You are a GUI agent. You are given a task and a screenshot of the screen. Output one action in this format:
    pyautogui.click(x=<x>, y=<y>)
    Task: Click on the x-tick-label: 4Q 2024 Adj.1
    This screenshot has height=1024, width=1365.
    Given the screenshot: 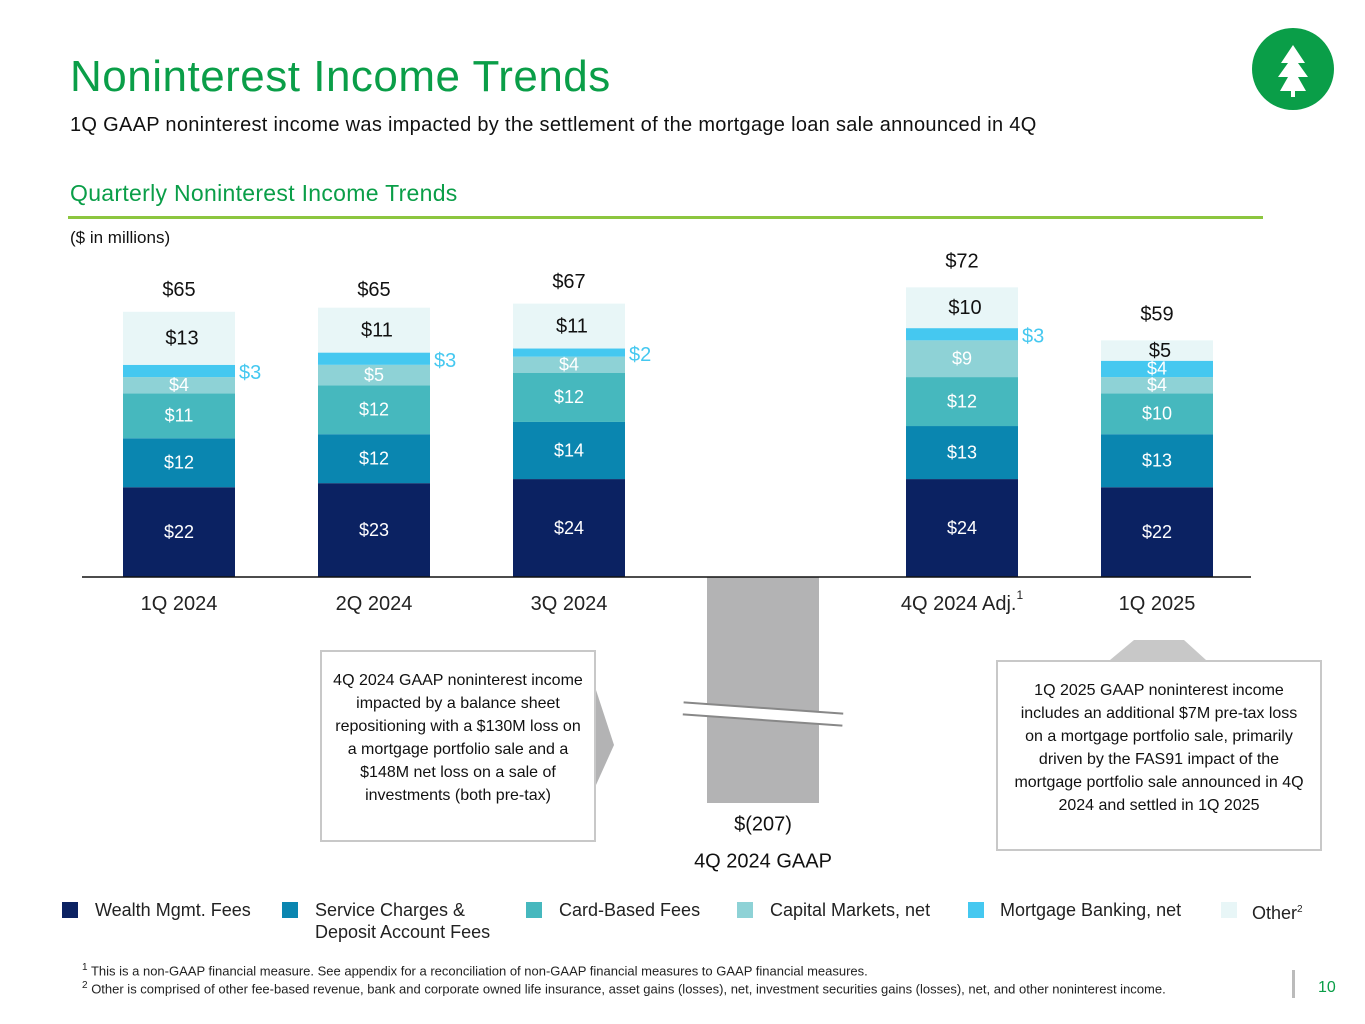 What is the action you would take?
    pyautogui.click(x=962, y=601)
    